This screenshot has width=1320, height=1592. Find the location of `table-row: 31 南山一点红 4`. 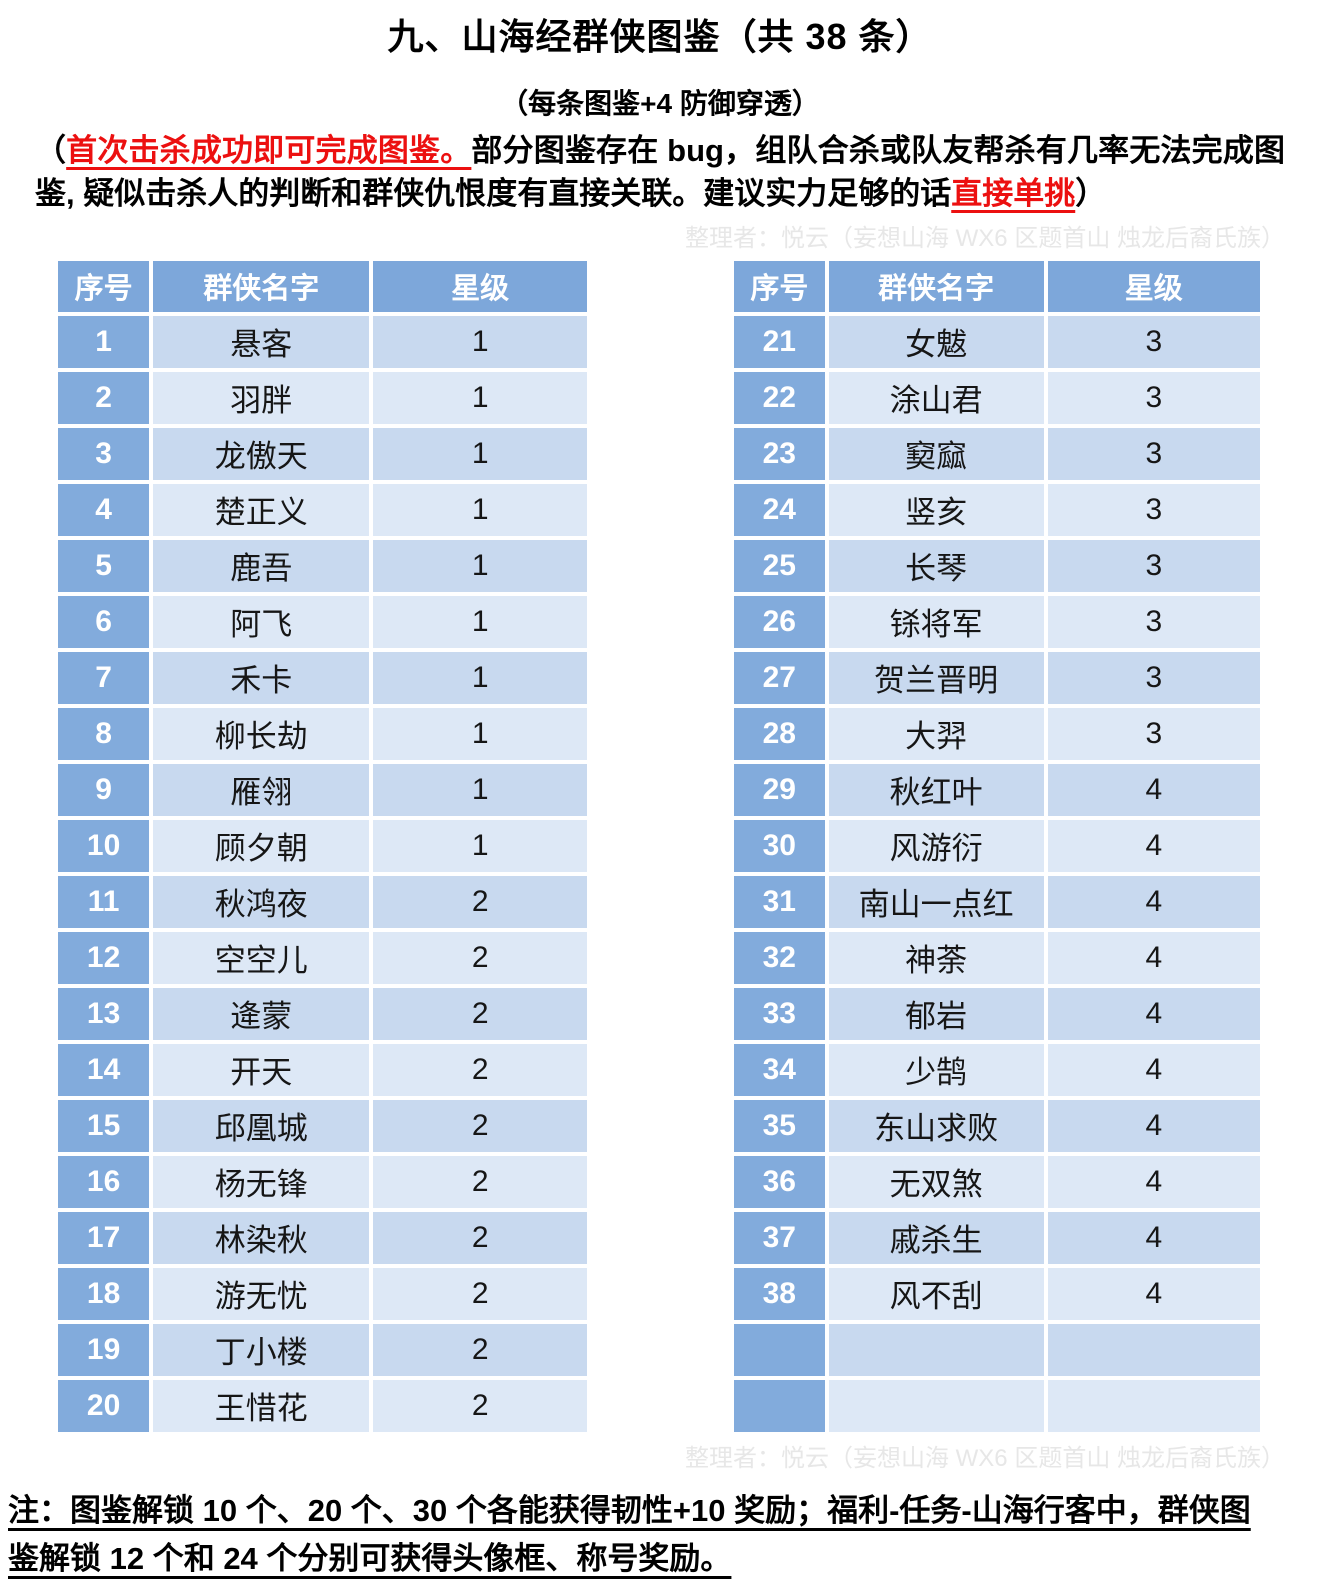

table-row: 31 南山一点红 4 is located at coordinates (997, 901).